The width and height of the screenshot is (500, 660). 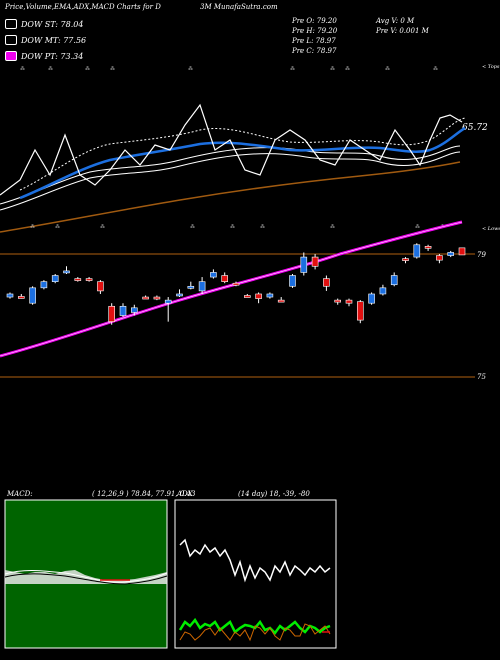 I want to click on candlestick-series, so click(x=236, y=284).